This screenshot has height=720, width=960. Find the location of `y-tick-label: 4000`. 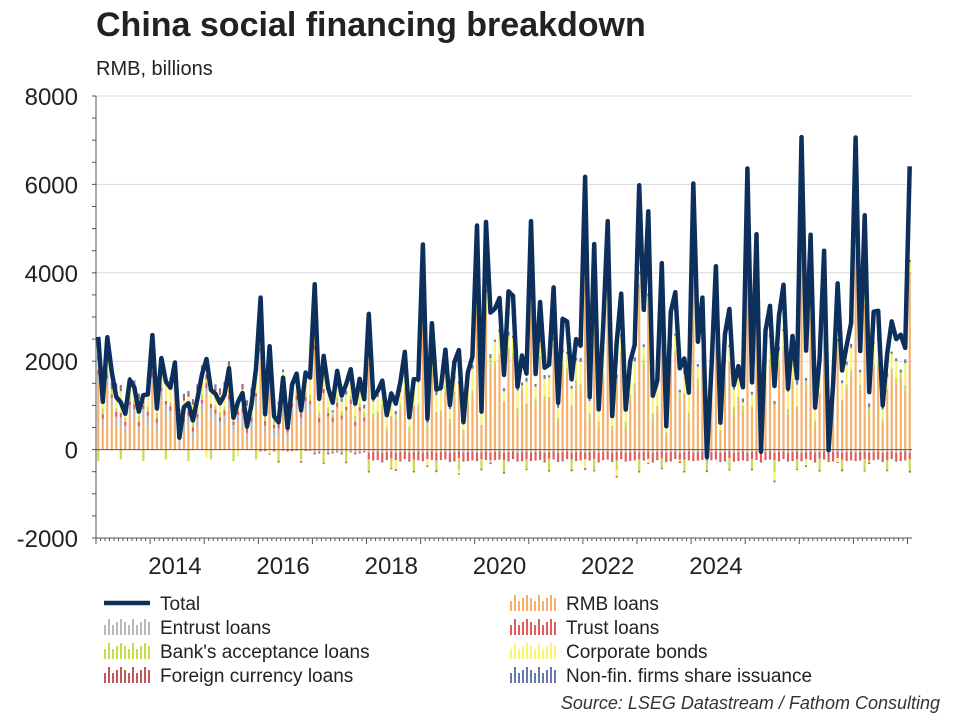

y-tick-label: 4000 is located at coordinates (51, 274).